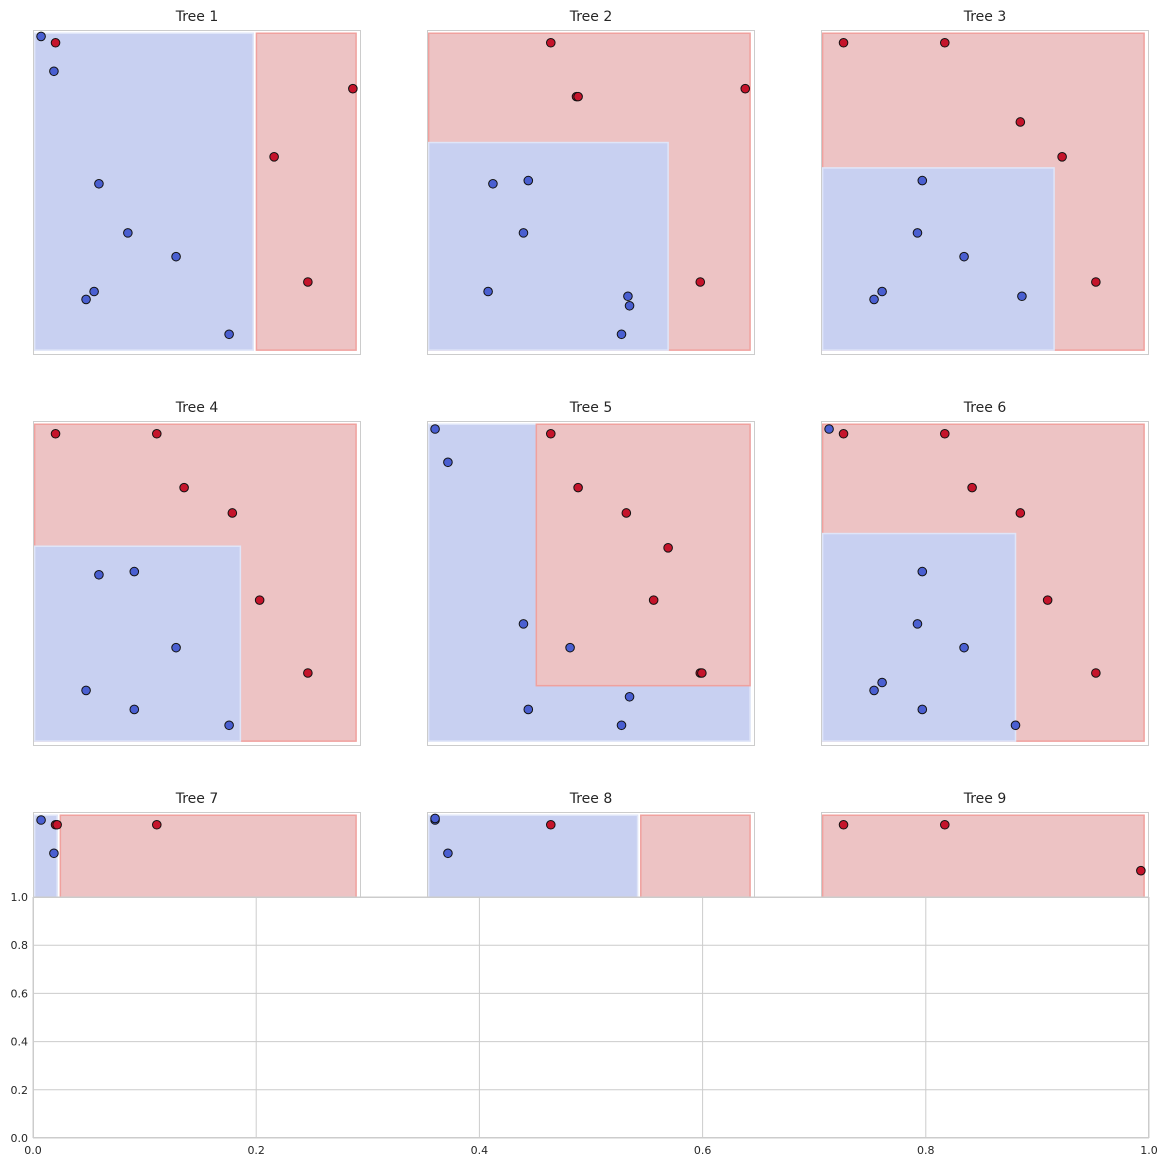  What do you see at coordinates (591, 408) in the screenshot?
I see `panel-title: Tree 5` at bounding box center [591, 408].